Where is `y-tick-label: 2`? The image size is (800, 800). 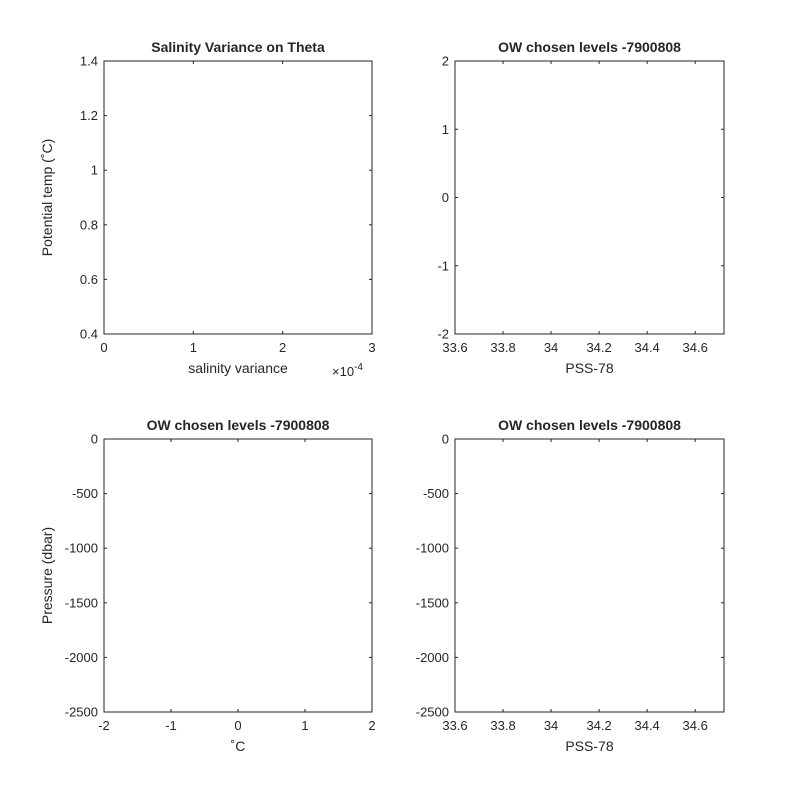
y-tick-label: 2 is located at coordinates (445, 61).